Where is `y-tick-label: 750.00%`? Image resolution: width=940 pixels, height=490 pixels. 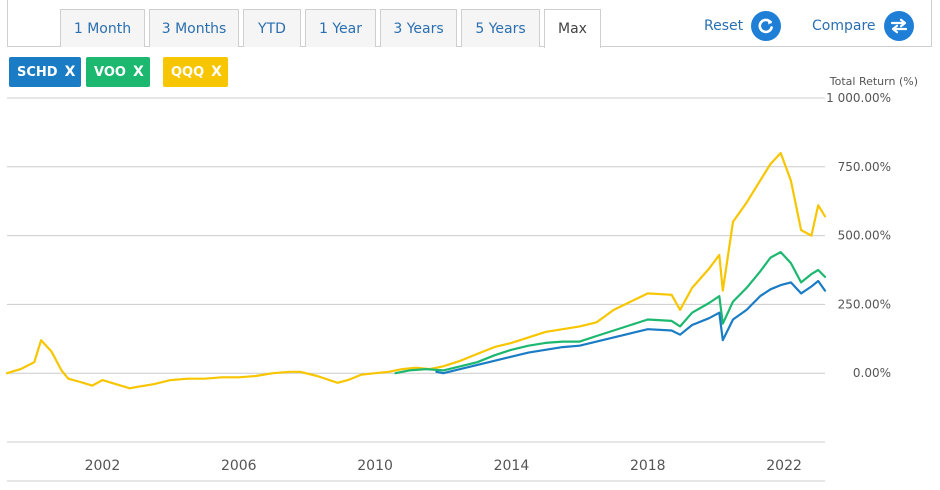 y-tick-label: 750.00% is located at coordinates (864, 167).